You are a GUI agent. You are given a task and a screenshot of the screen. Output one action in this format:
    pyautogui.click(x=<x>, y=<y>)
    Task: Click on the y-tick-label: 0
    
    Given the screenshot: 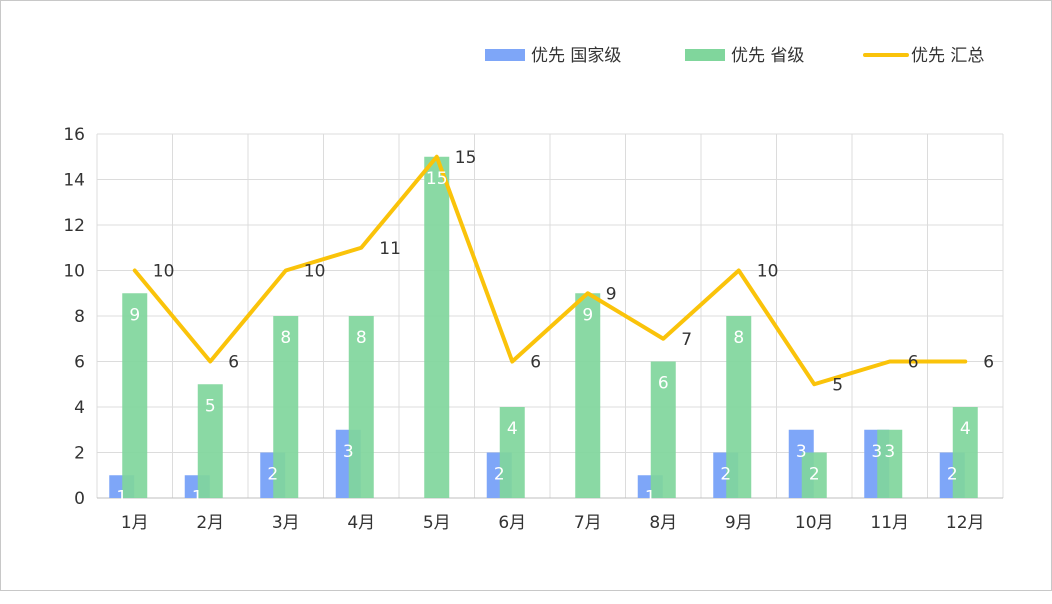 What is the action you would take?
    pyautogui.click(x=79, y=499)
    